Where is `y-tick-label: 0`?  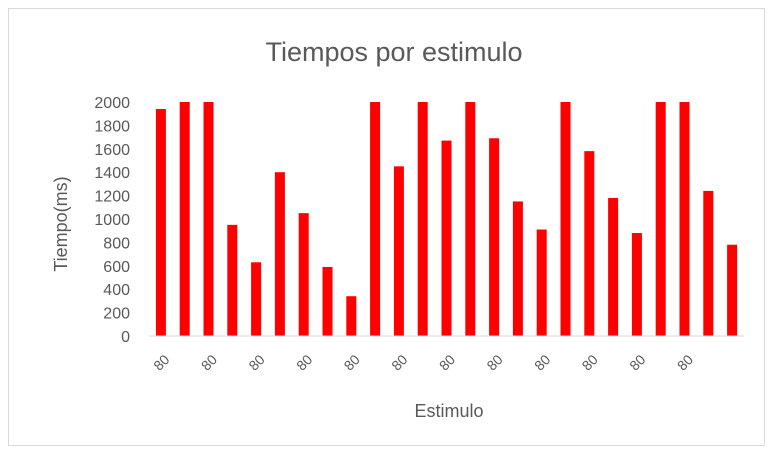
y-tick-label: 0 is located at coordinates (125, 337).